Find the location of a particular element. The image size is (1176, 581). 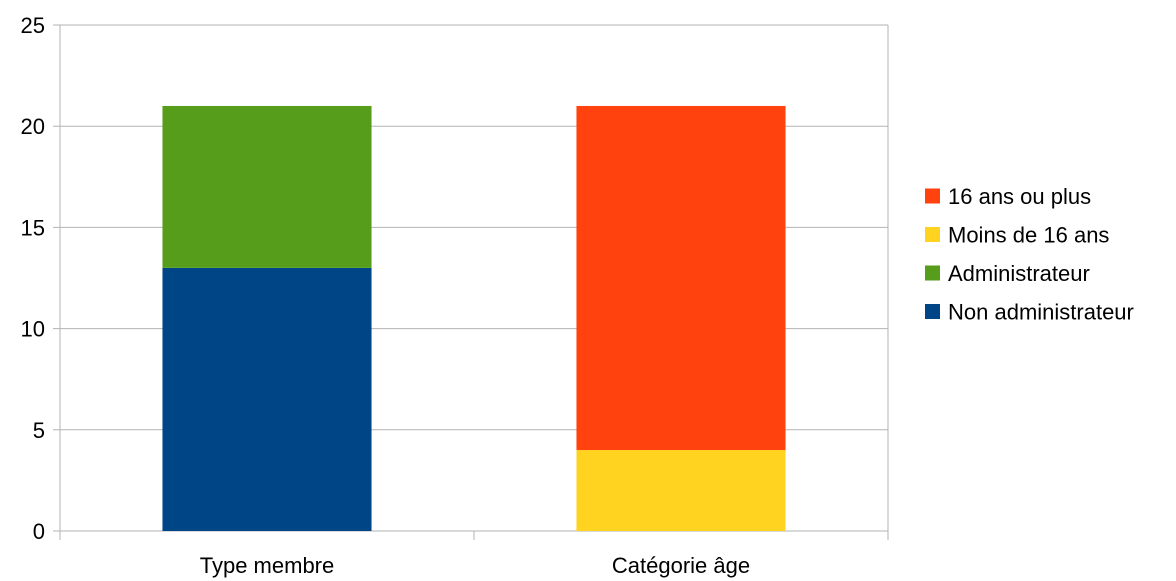

bar-segment-moins-de-16-ans is located at coordinates (681, 490).